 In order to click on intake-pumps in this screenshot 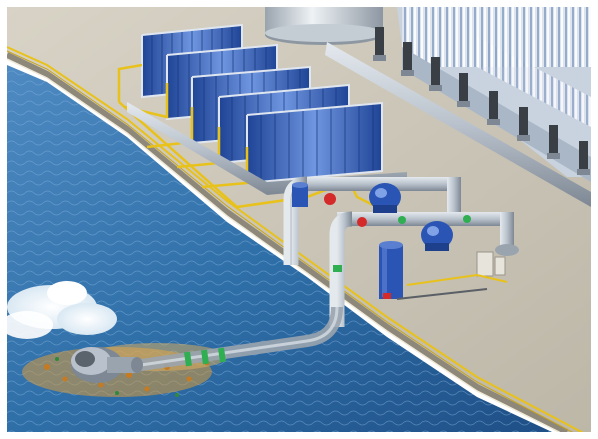, I will do `click(372, 216)`.